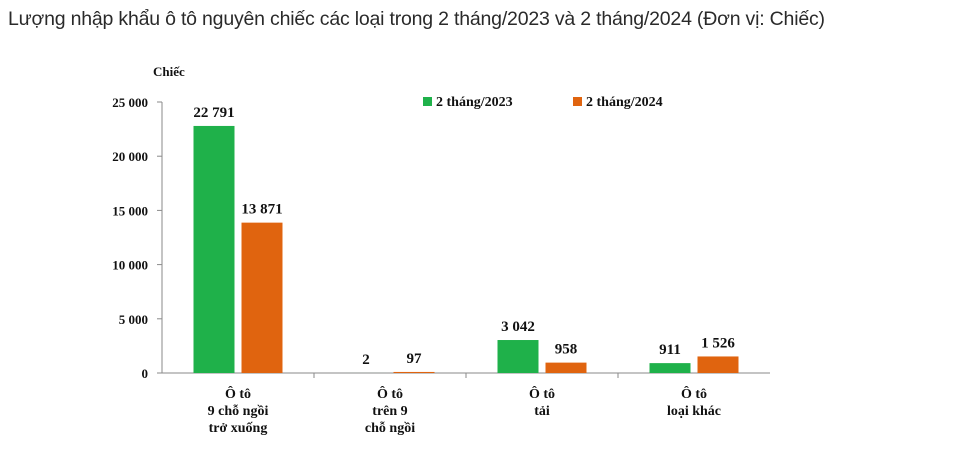  What do you see at coordinates (145, 373) in the screenshot?
I see `y-tick-label: 0` at bounding box center [145, 373].